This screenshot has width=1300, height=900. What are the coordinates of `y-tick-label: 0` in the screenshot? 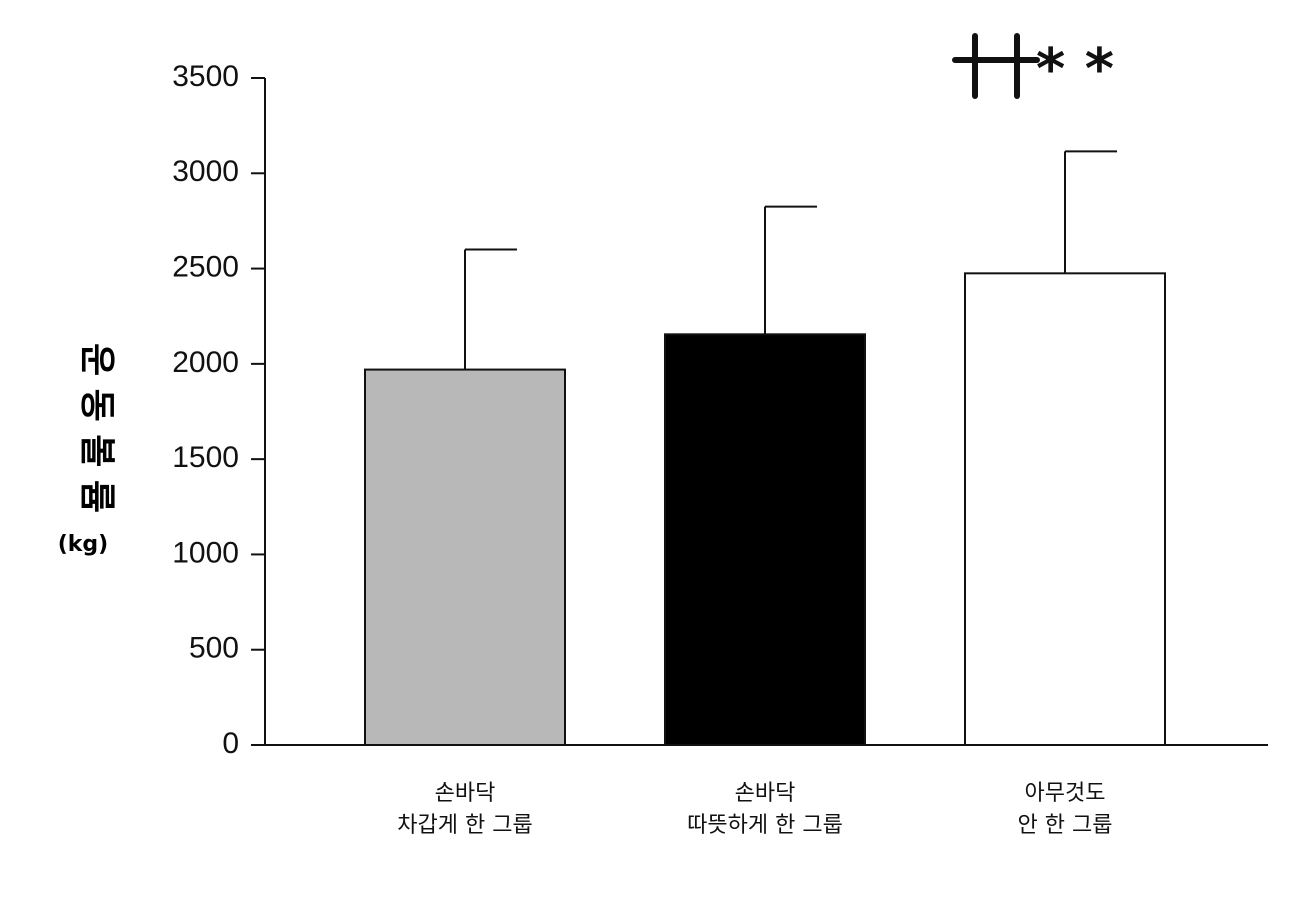 It's located at (230, 743).